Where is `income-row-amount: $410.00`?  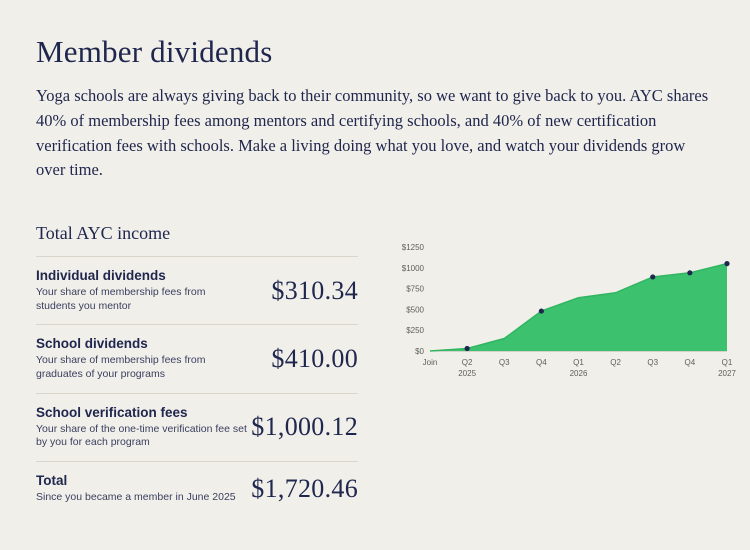 income-row-amount: $410.00 is located at coordinates (314, 358).